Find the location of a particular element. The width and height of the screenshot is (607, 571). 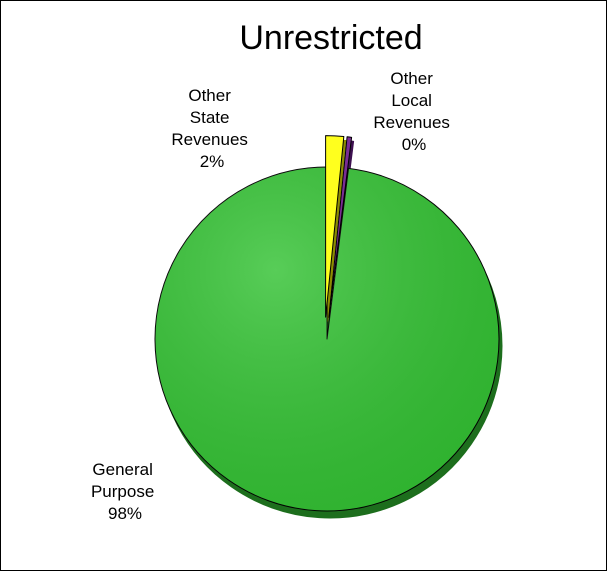

slice-other-local-revenues is located at coordinates (340, 227).